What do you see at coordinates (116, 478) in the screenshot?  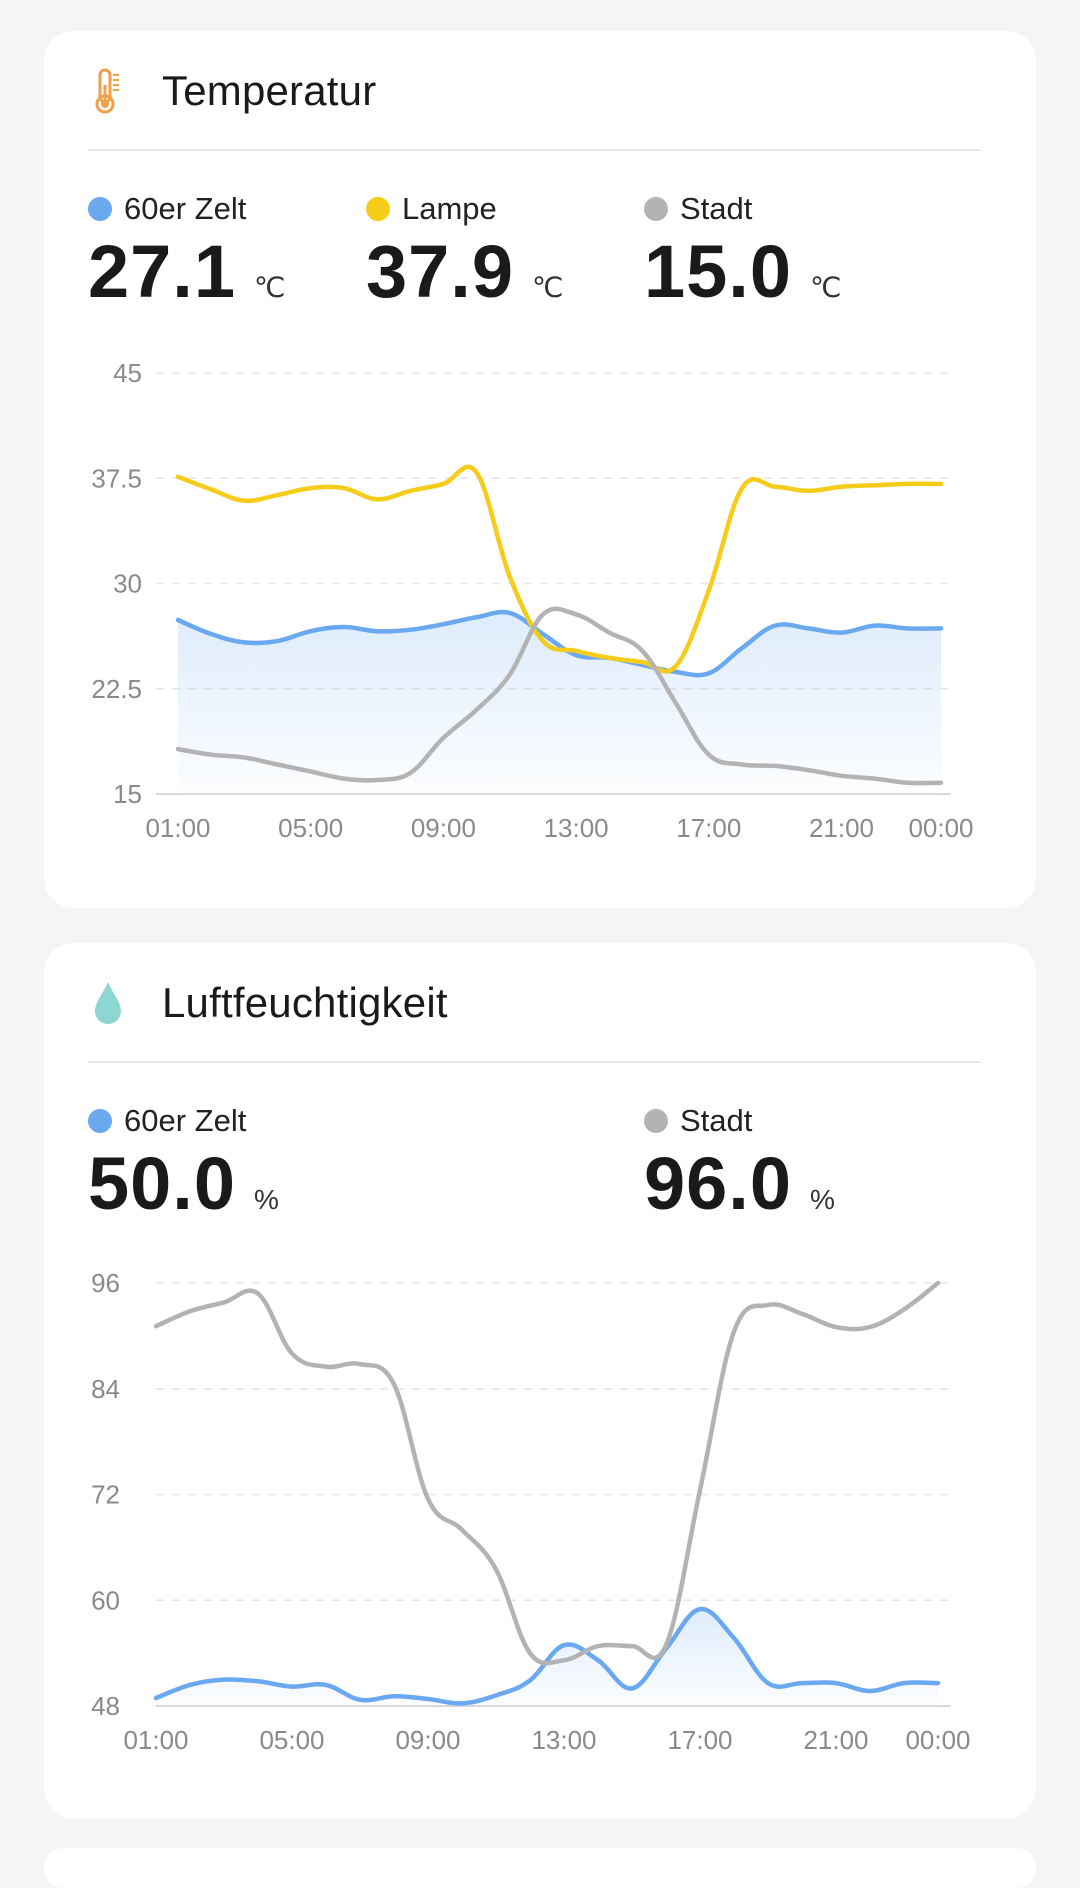 I see `y-tick-label: 37.5` at bounding box center [116, 478].